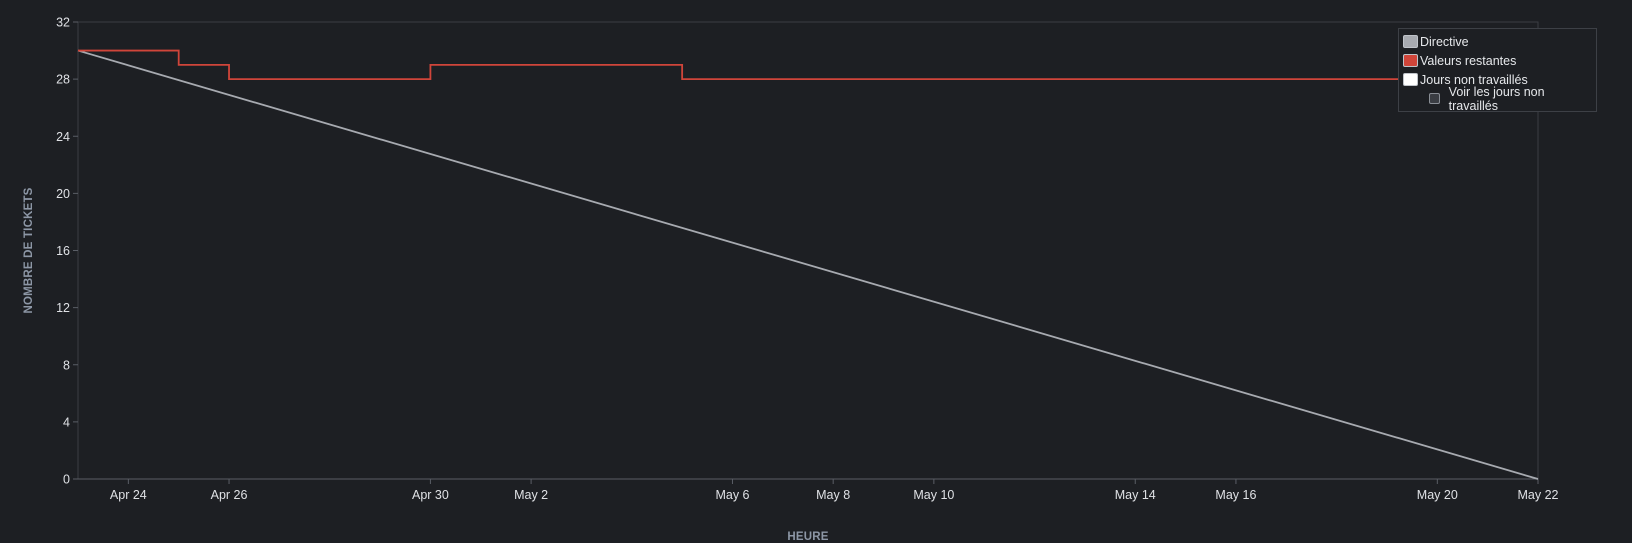 This screenshot has height=543, width=1632. Describe the element at coordinates (1538, 495) in the screenshot. I see `x-tick-label: May 22` at that location.